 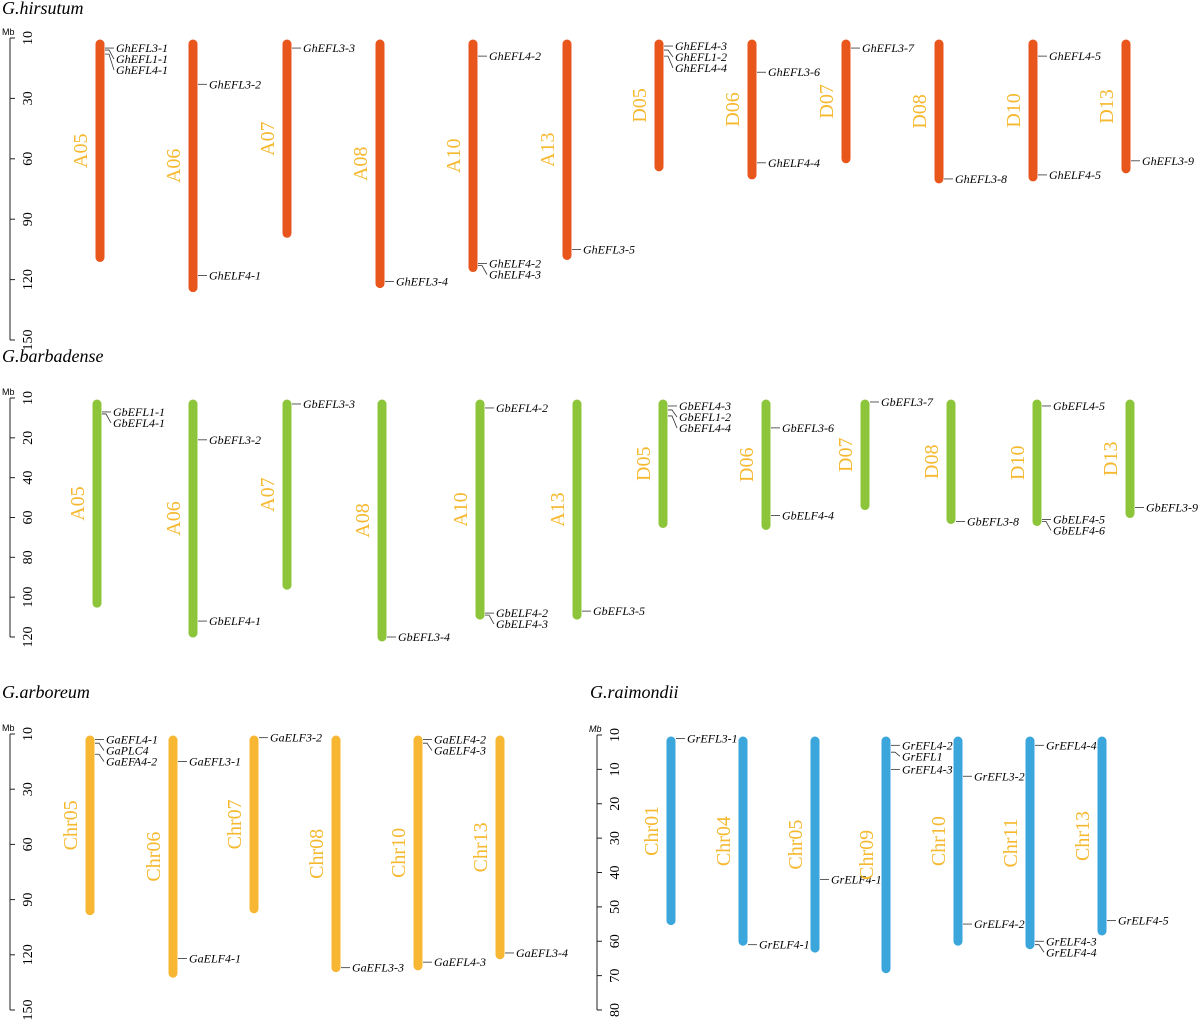 I want to click on tick-label: 70, so click(x=615, y=976).